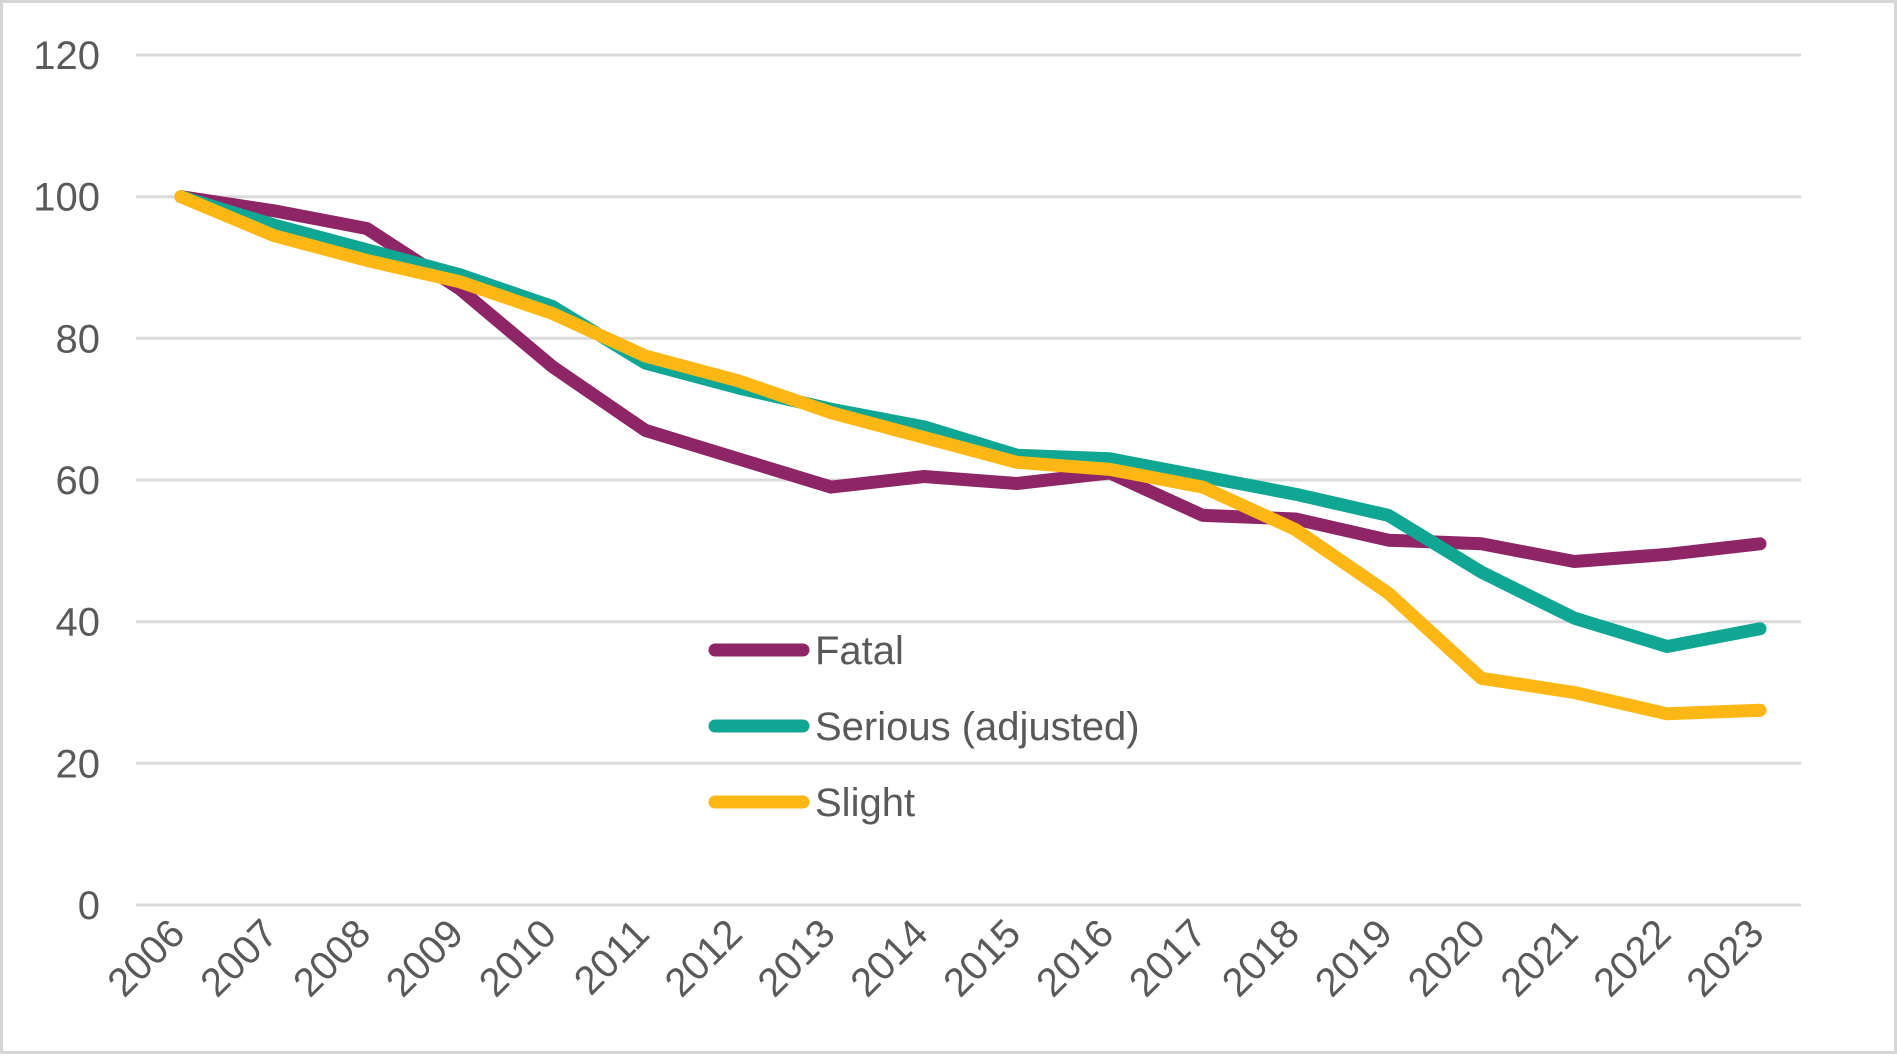  What do you see at coordinates (1354, 958) in the screenshot?
I see `x-axis-tick-label: 2019` at bounding box center [1354, 958].